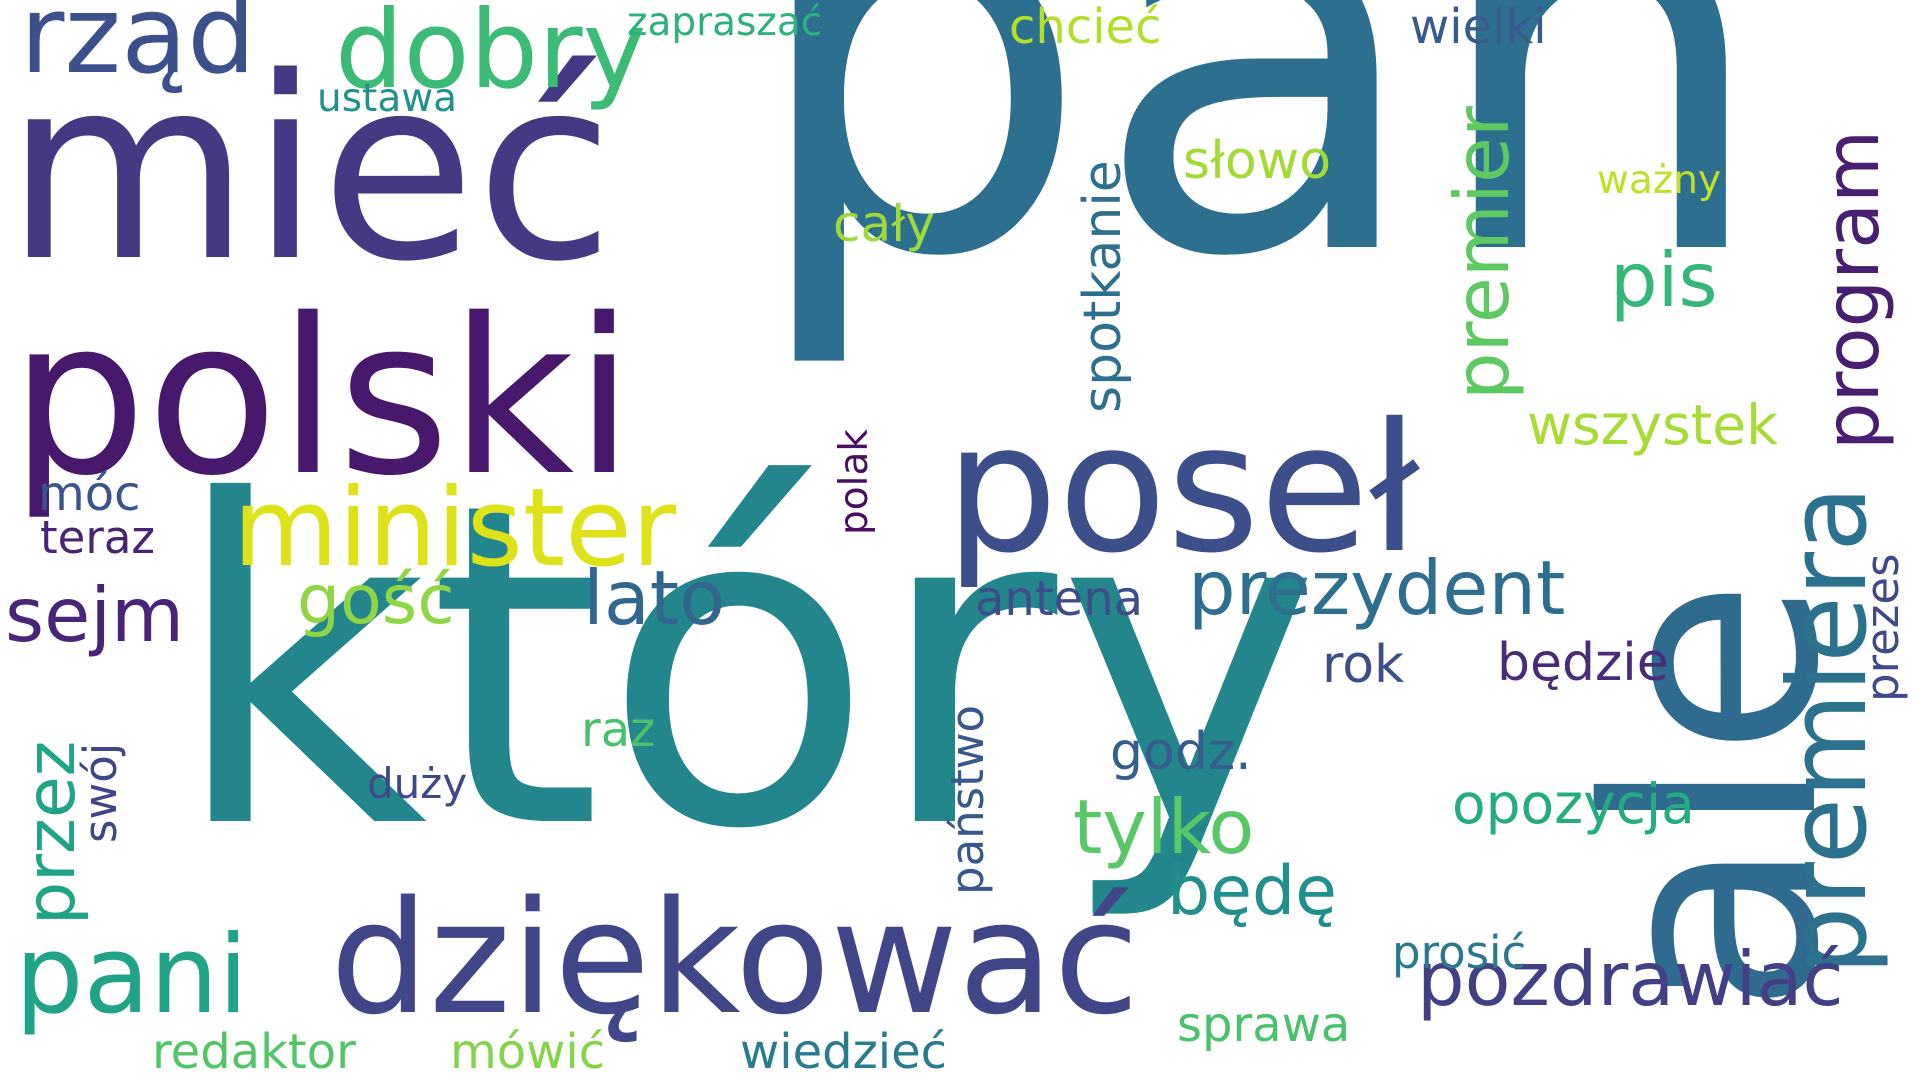 The width and height of the screenshot is (1920, 1080). What do you see at coordinates (310, 170) in the screenshot?
I see `word-miec: mieć` at bounding box center [310, 170].